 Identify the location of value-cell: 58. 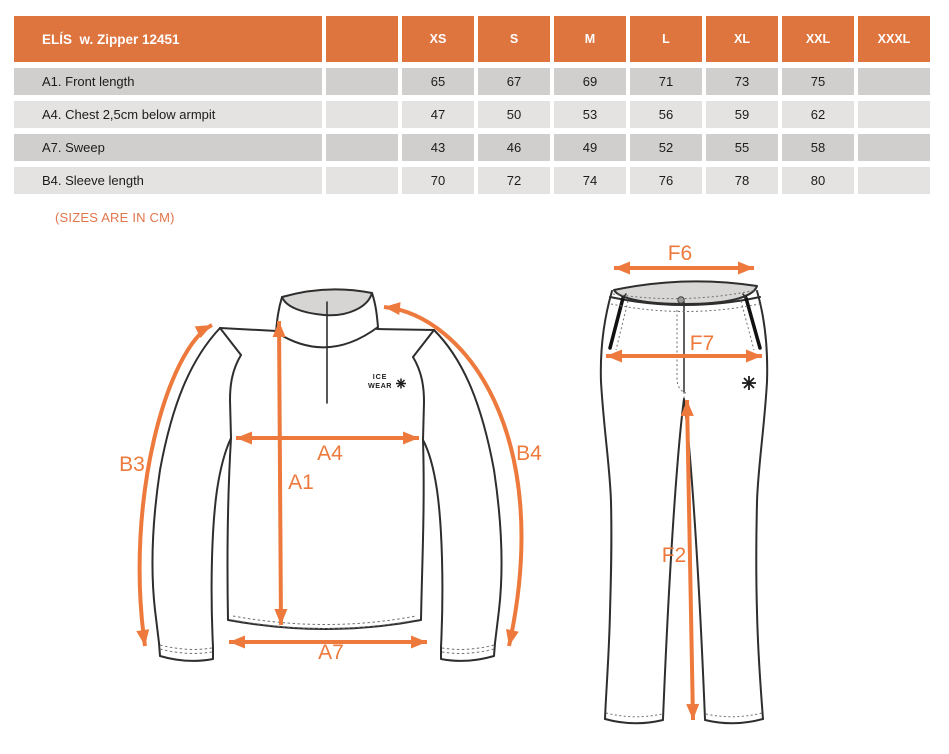
(818, 147).